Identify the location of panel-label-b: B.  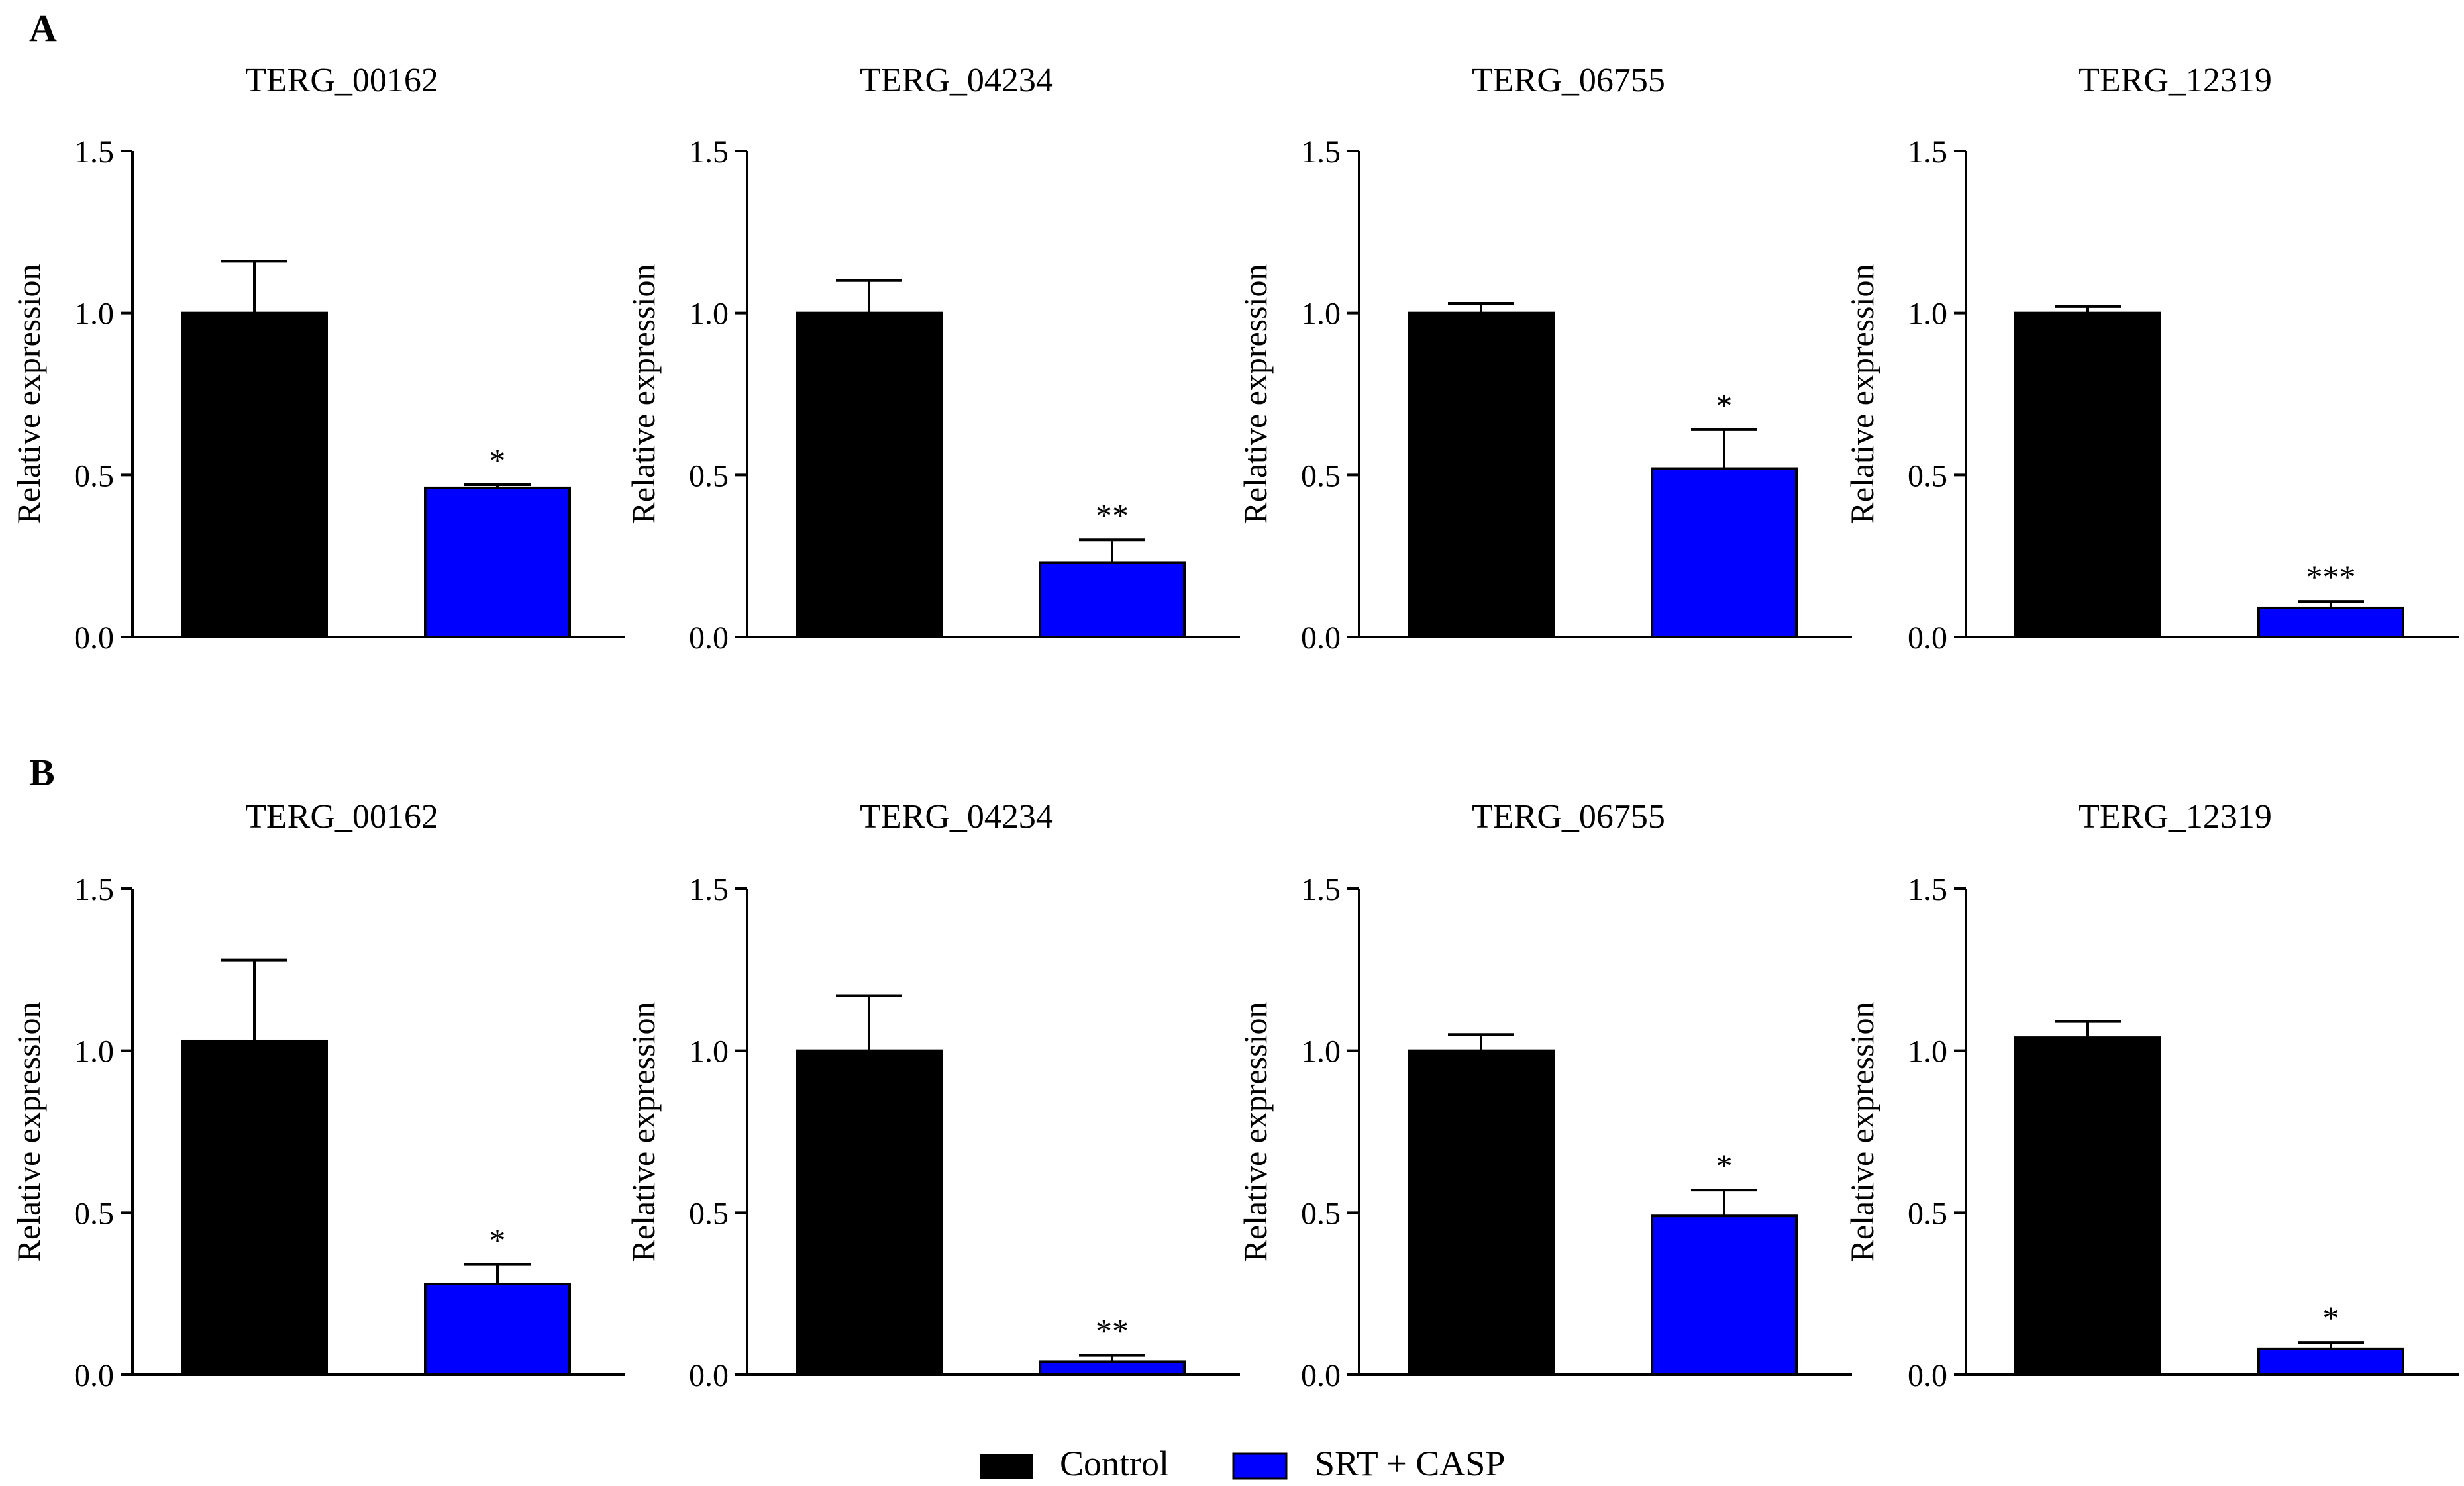
(42, 773).